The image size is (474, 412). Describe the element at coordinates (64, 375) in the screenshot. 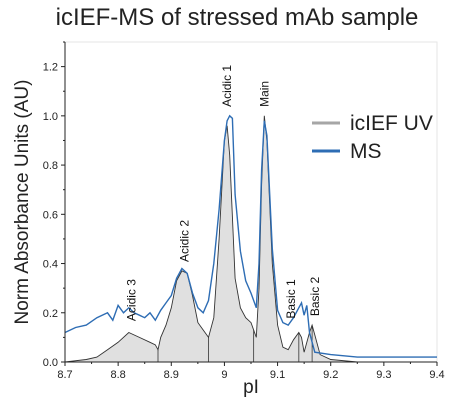

I see `x-tick-label-0: 8.7` at that location.